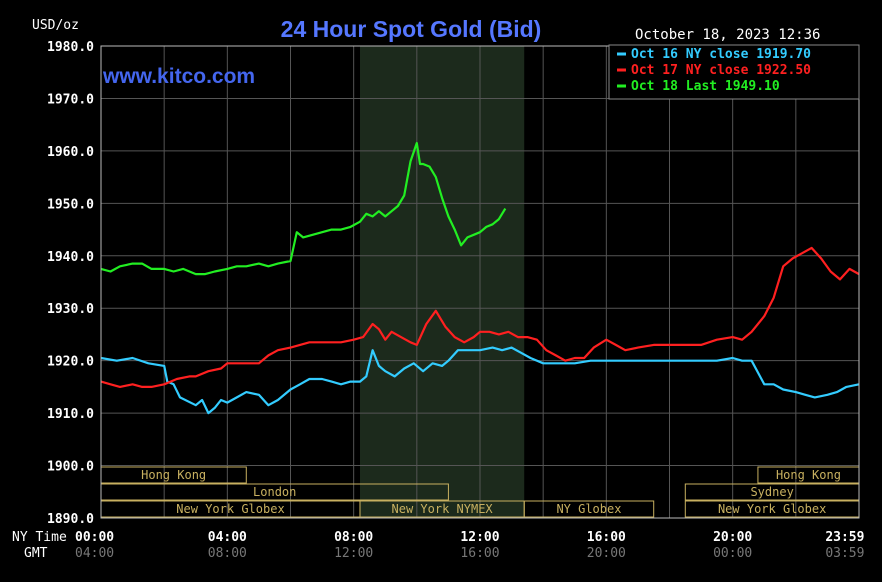 The height and width of the screenshot is (582, 882). Describe the element at coordinates (94, 537) in the screenshot. I see `x-tick-label-ny: 00:00` at that location.